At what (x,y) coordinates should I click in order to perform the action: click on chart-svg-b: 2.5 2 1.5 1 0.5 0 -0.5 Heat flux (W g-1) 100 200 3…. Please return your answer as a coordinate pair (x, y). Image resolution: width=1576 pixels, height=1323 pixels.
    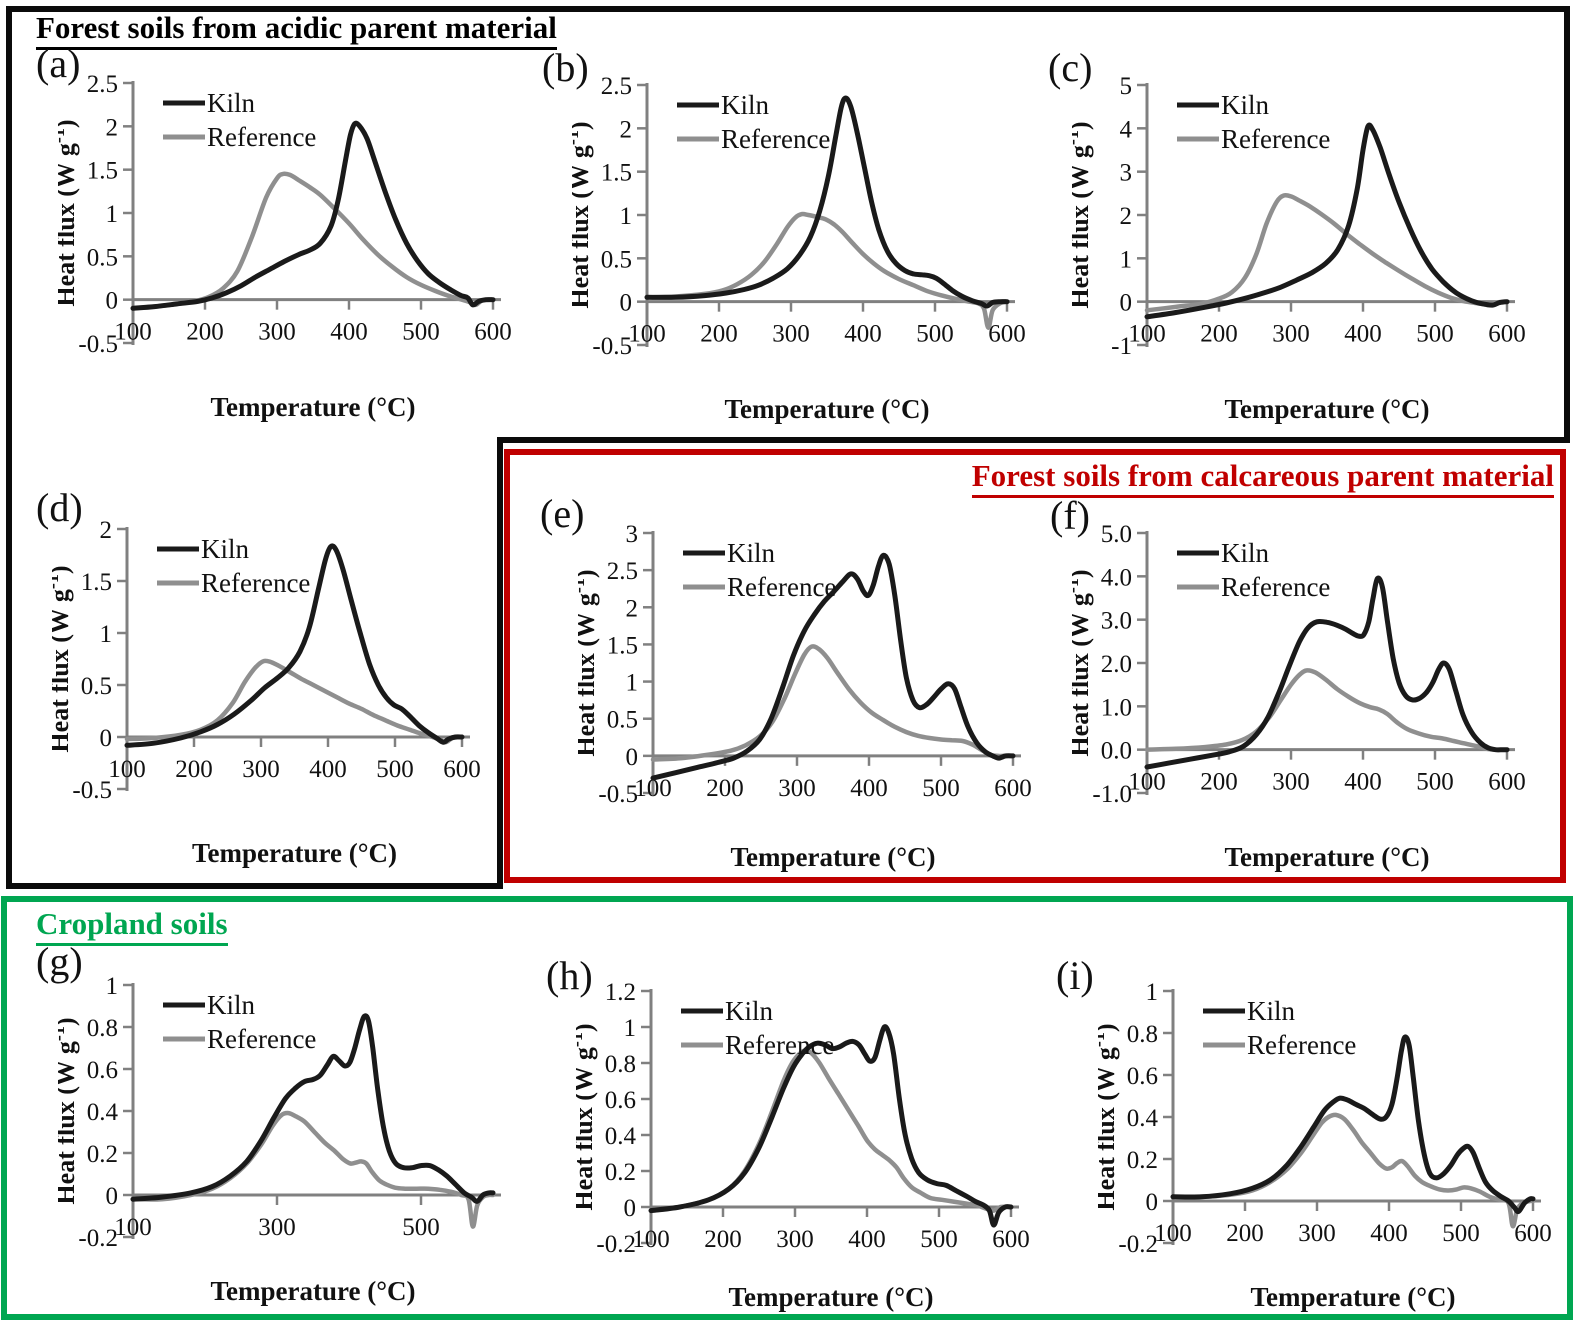
    Looking at the image, I should click on (794, 248).